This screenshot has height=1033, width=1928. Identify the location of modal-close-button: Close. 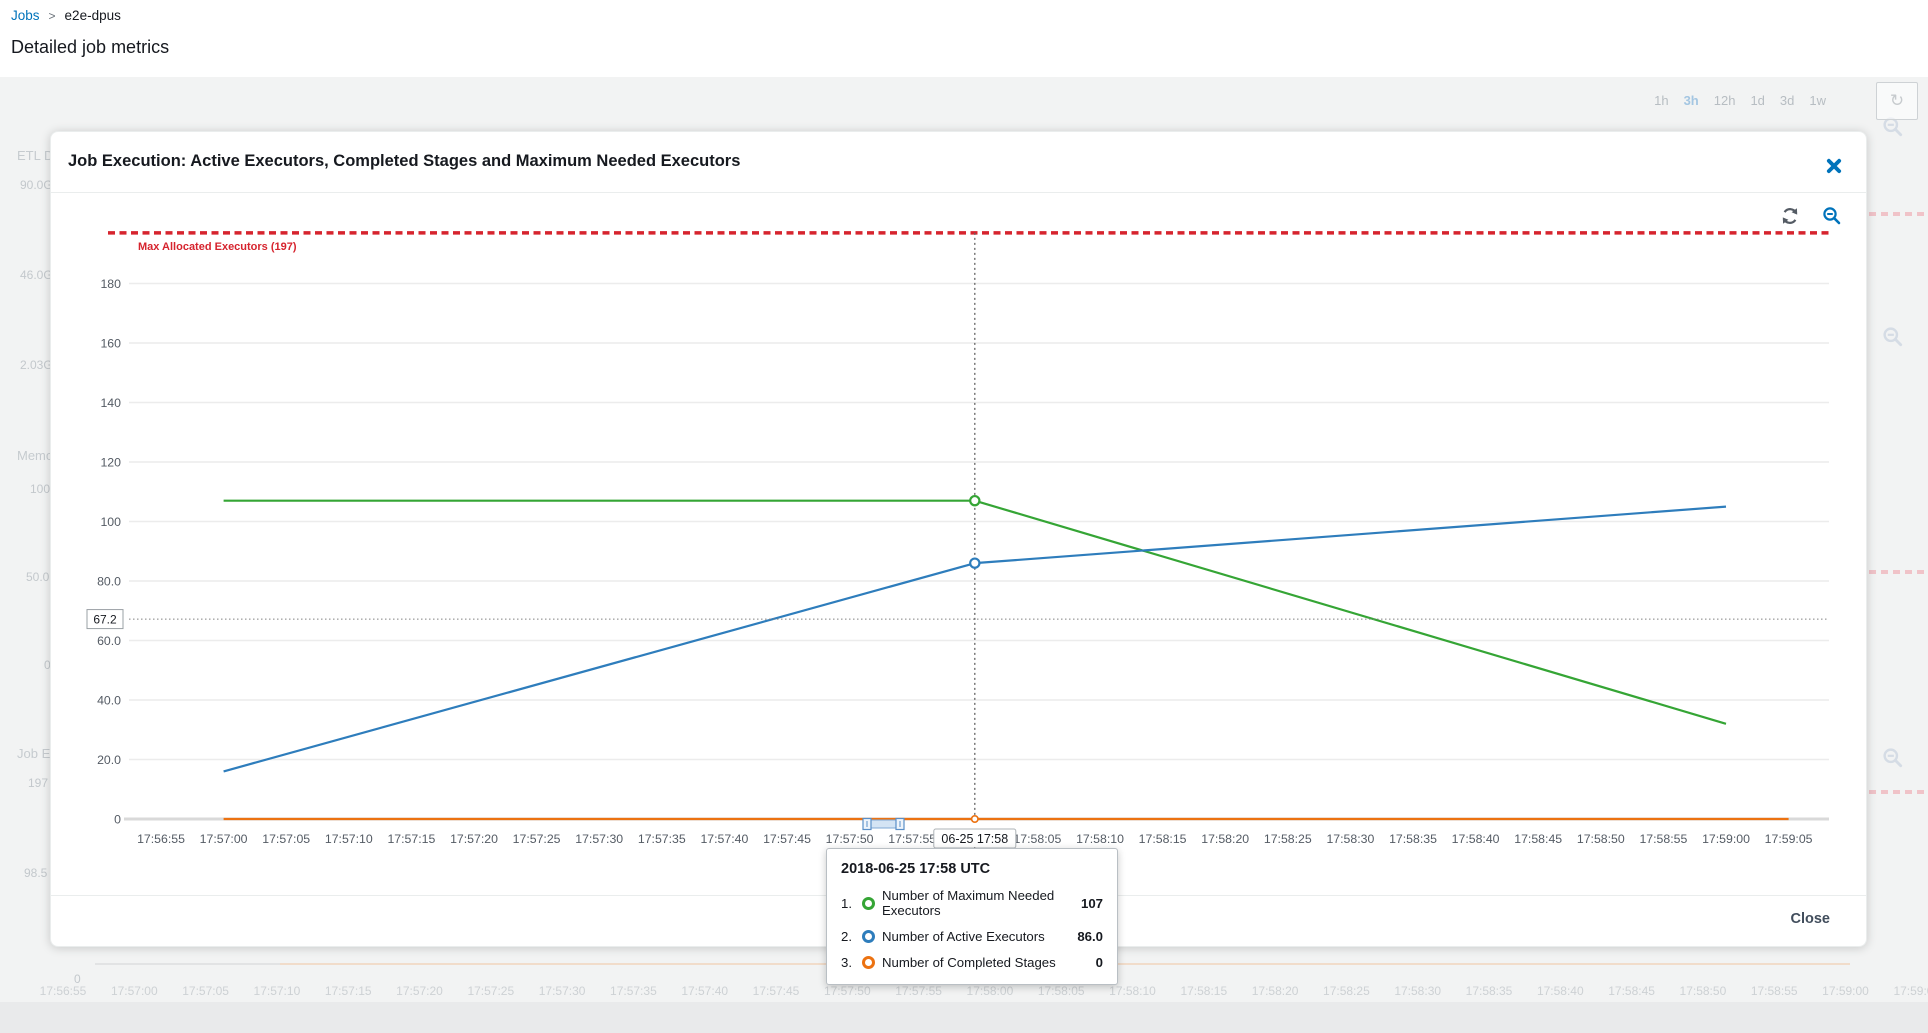
(1810, 919).